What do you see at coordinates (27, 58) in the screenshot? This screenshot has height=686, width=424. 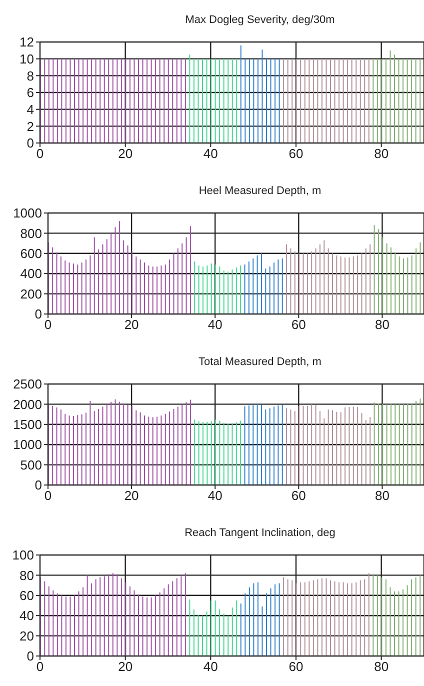 I see `y-tick-label: 10` at bounding box center [27, 58].